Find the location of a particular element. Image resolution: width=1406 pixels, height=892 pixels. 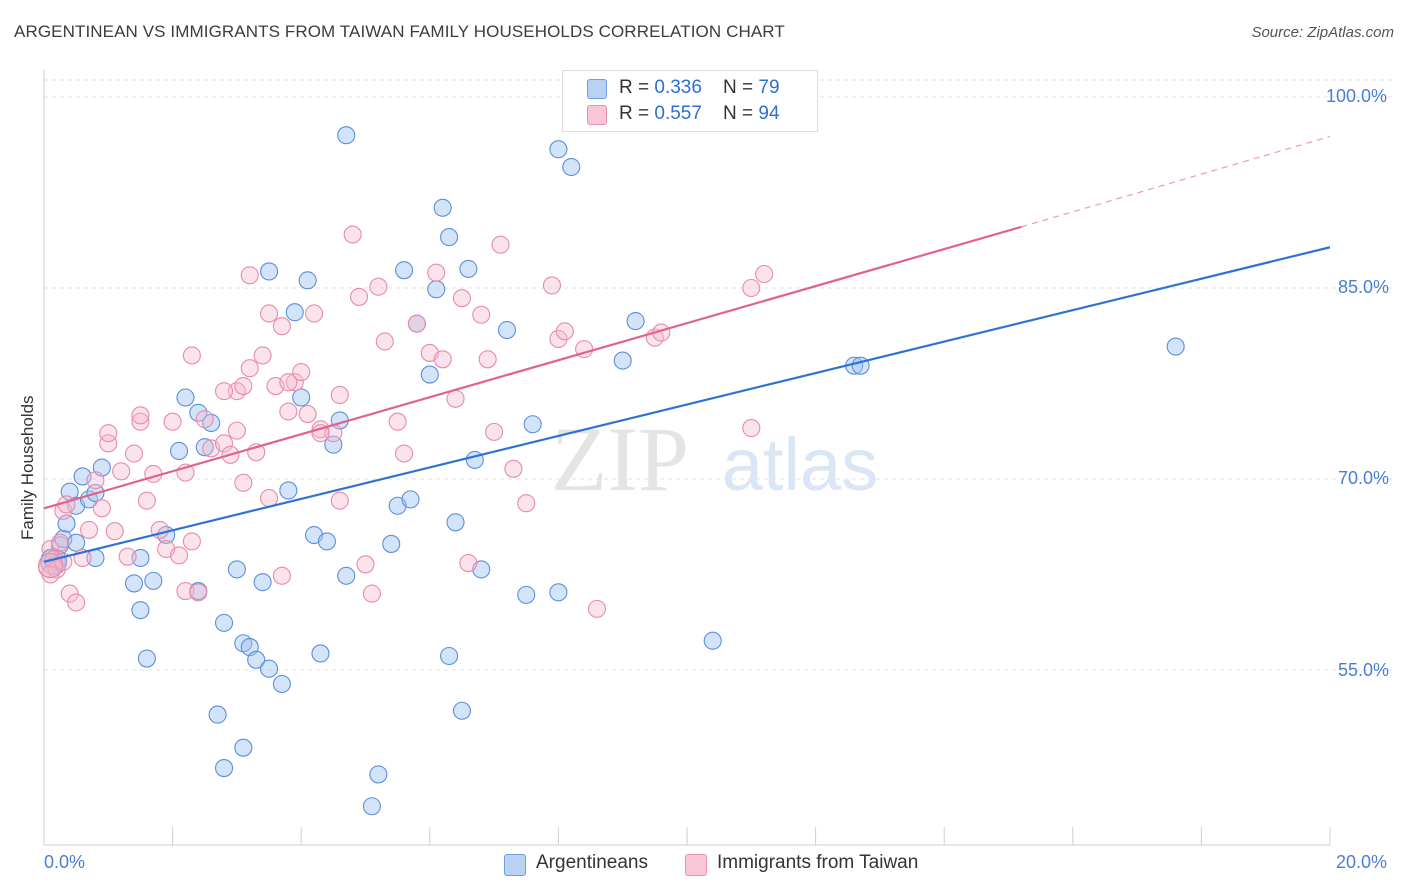

watermark-atlas: atlas is located at coordinates (800, 464).